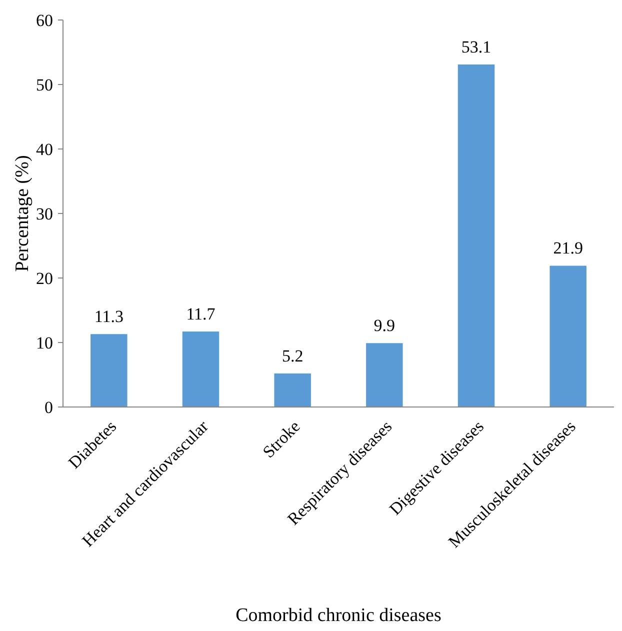  Describe the element at coordinates (568, 248) in the screenshot. I see `data-label: 21.9` at that location.